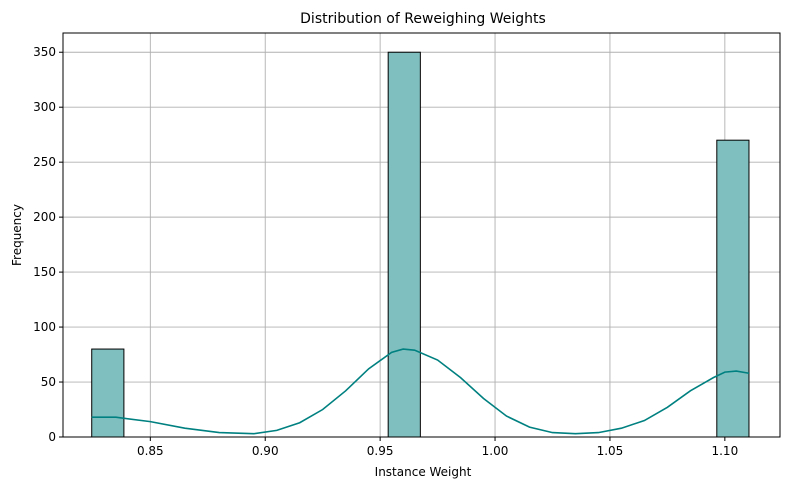 The height and width of the screenshot is (490, 790). What do you see at coordinates (150, 451) in the screenshot?
I see `x-tick-label: 0.85` at bounding box center [150, 451].